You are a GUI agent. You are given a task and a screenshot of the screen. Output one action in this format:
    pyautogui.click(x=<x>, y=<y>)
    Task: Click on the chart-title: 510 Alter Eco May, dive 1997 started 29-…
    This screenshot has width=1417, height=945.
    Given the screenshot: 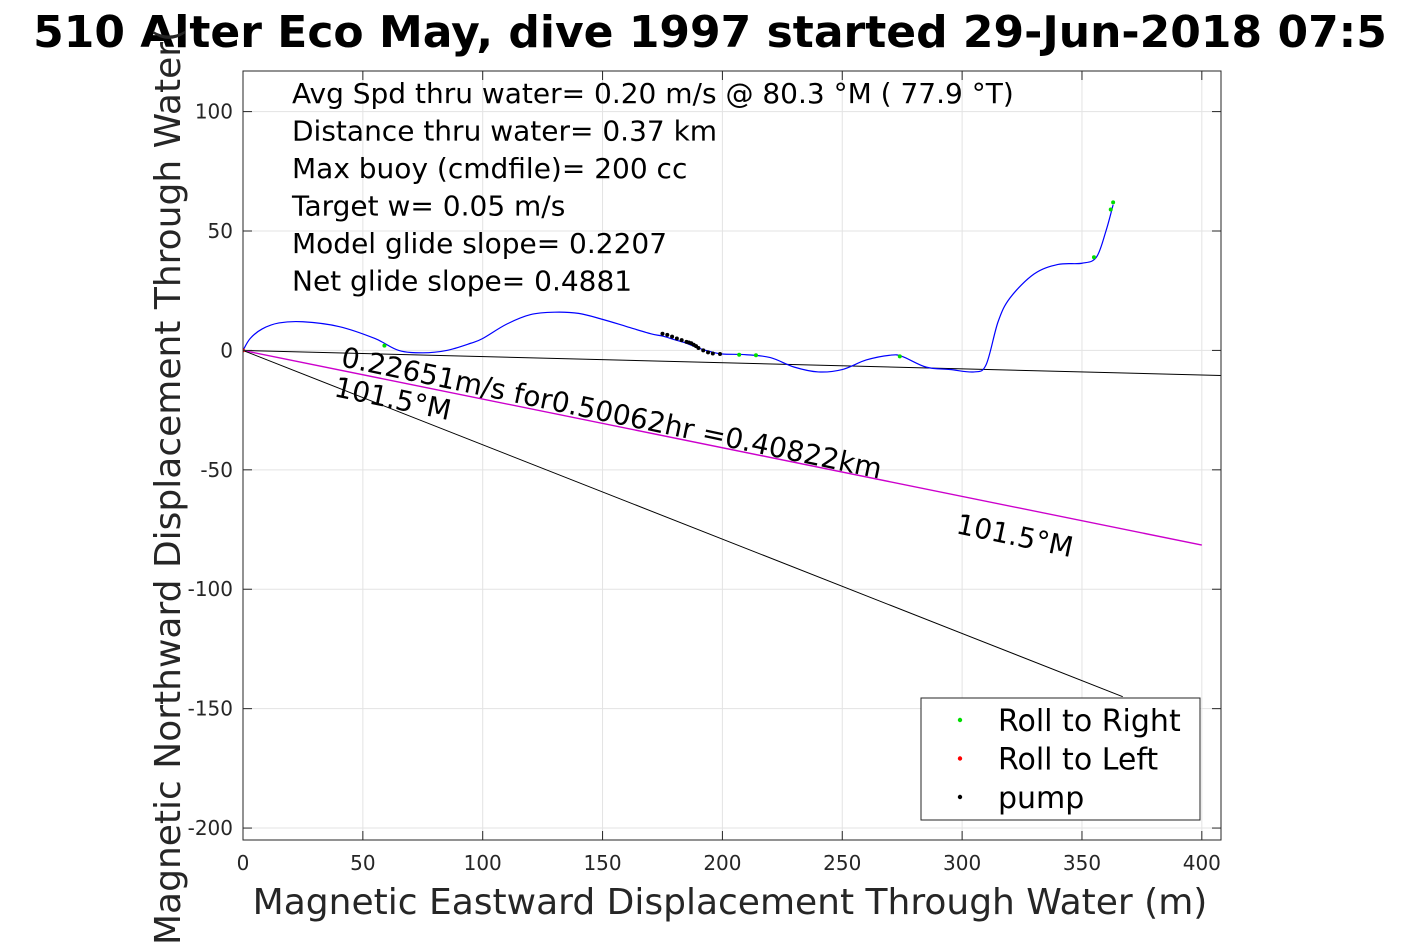 What is the action you would take?
    pyautogui.click(x=710, y=32)
    